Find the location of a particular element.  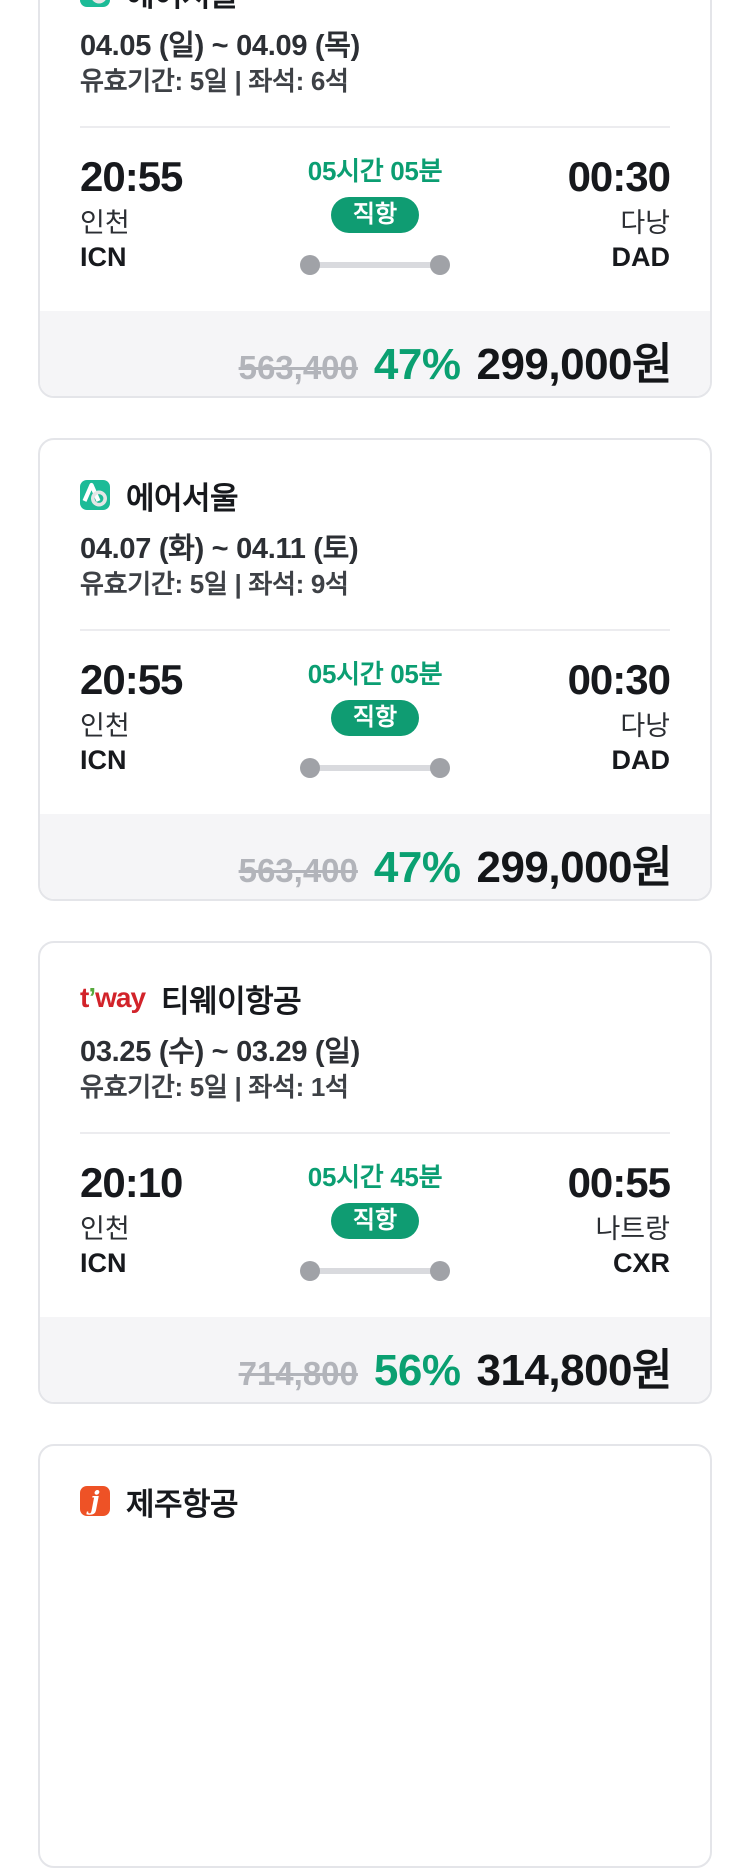

airline-name: 티웨이항공 is located at coordinates (231, 1001).